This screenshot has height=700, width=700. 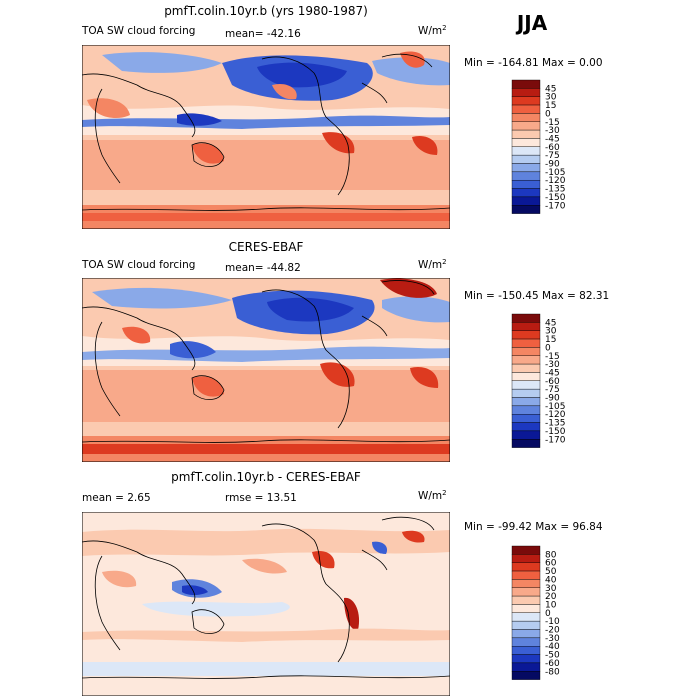 I want to click on map-1-npac-core, so click(x=302, y=75).